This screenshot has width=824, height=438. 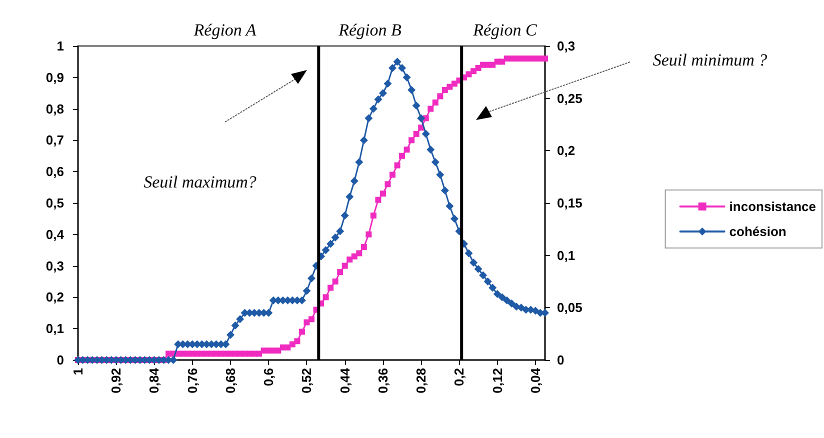 What do you see at coordinates (60, 46) in the screenshot?
I see `y-tick-label: 1` at bounding box center [60, 46].